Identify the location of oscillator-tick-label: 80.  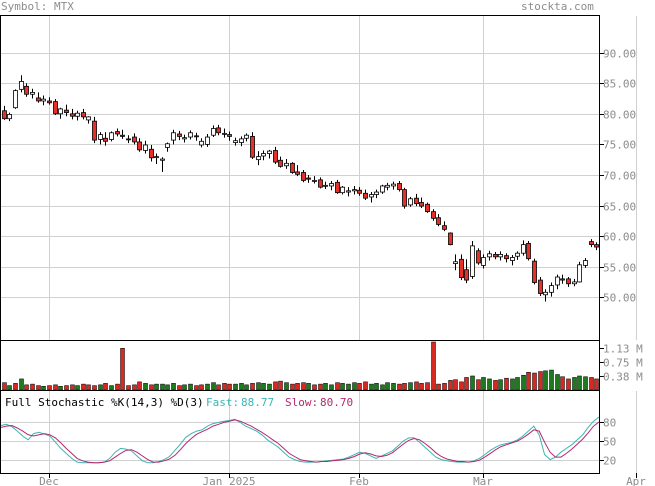
(609, 423).